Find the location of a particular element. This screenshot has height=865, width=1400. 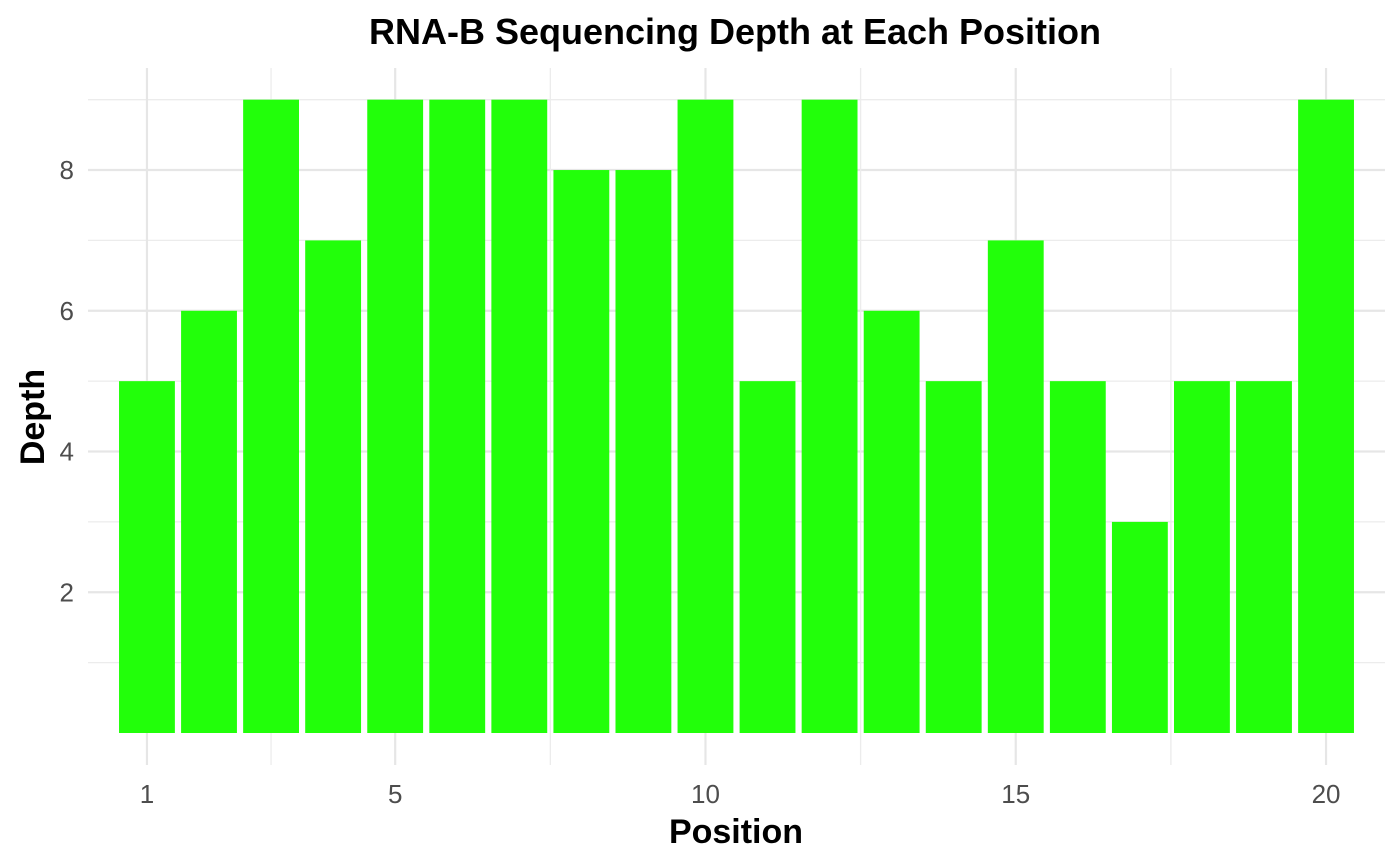

y-tick-label: 2 is located at coordinates (67, 592).